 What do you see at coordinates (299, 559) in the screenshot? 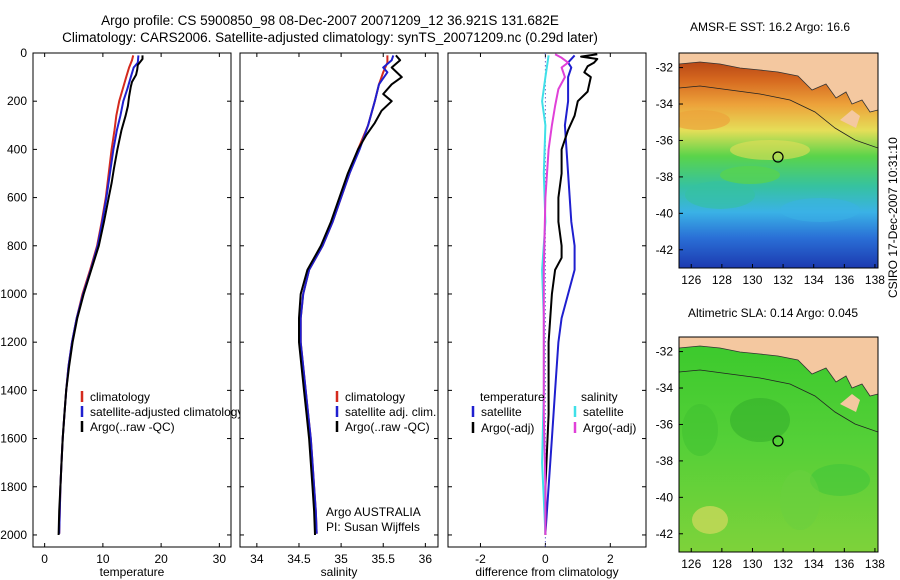
I see `x-tick-label: 34.5` at bounding box center [299, 559].